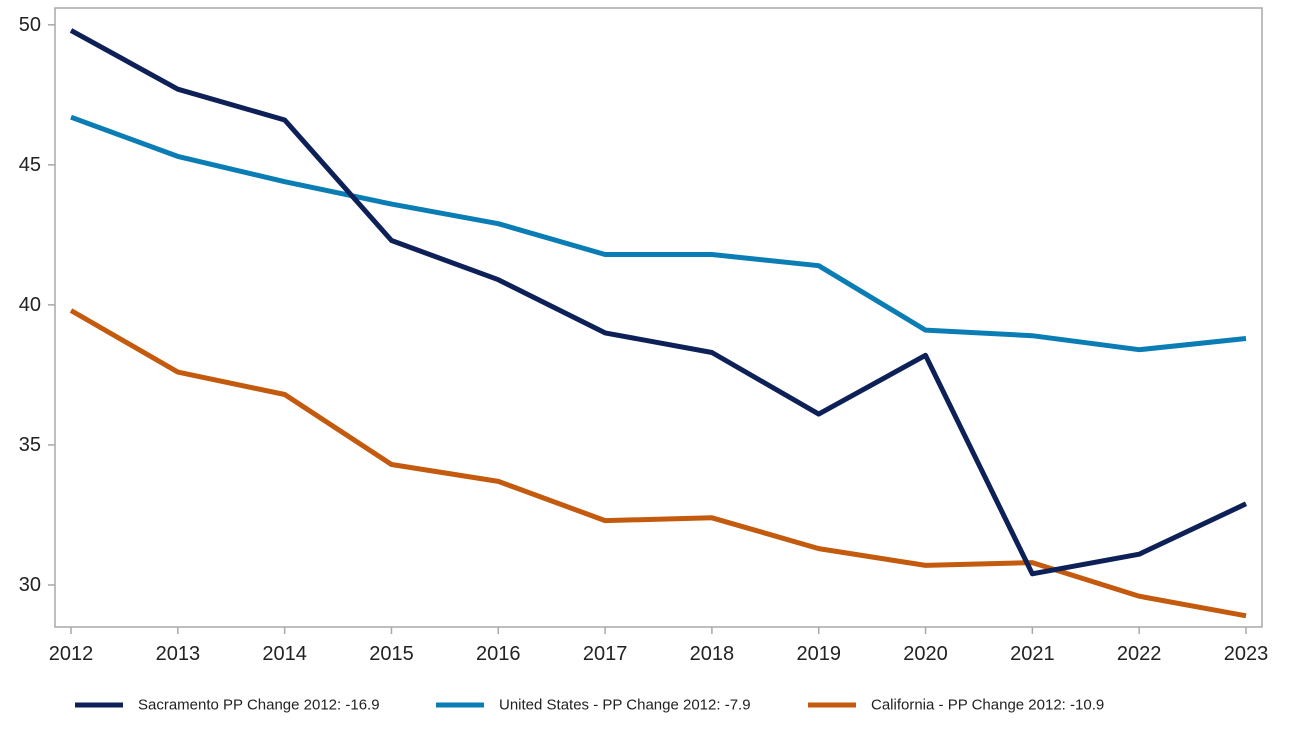  I want to click on y-tick-label: 40, so click(30, 305).